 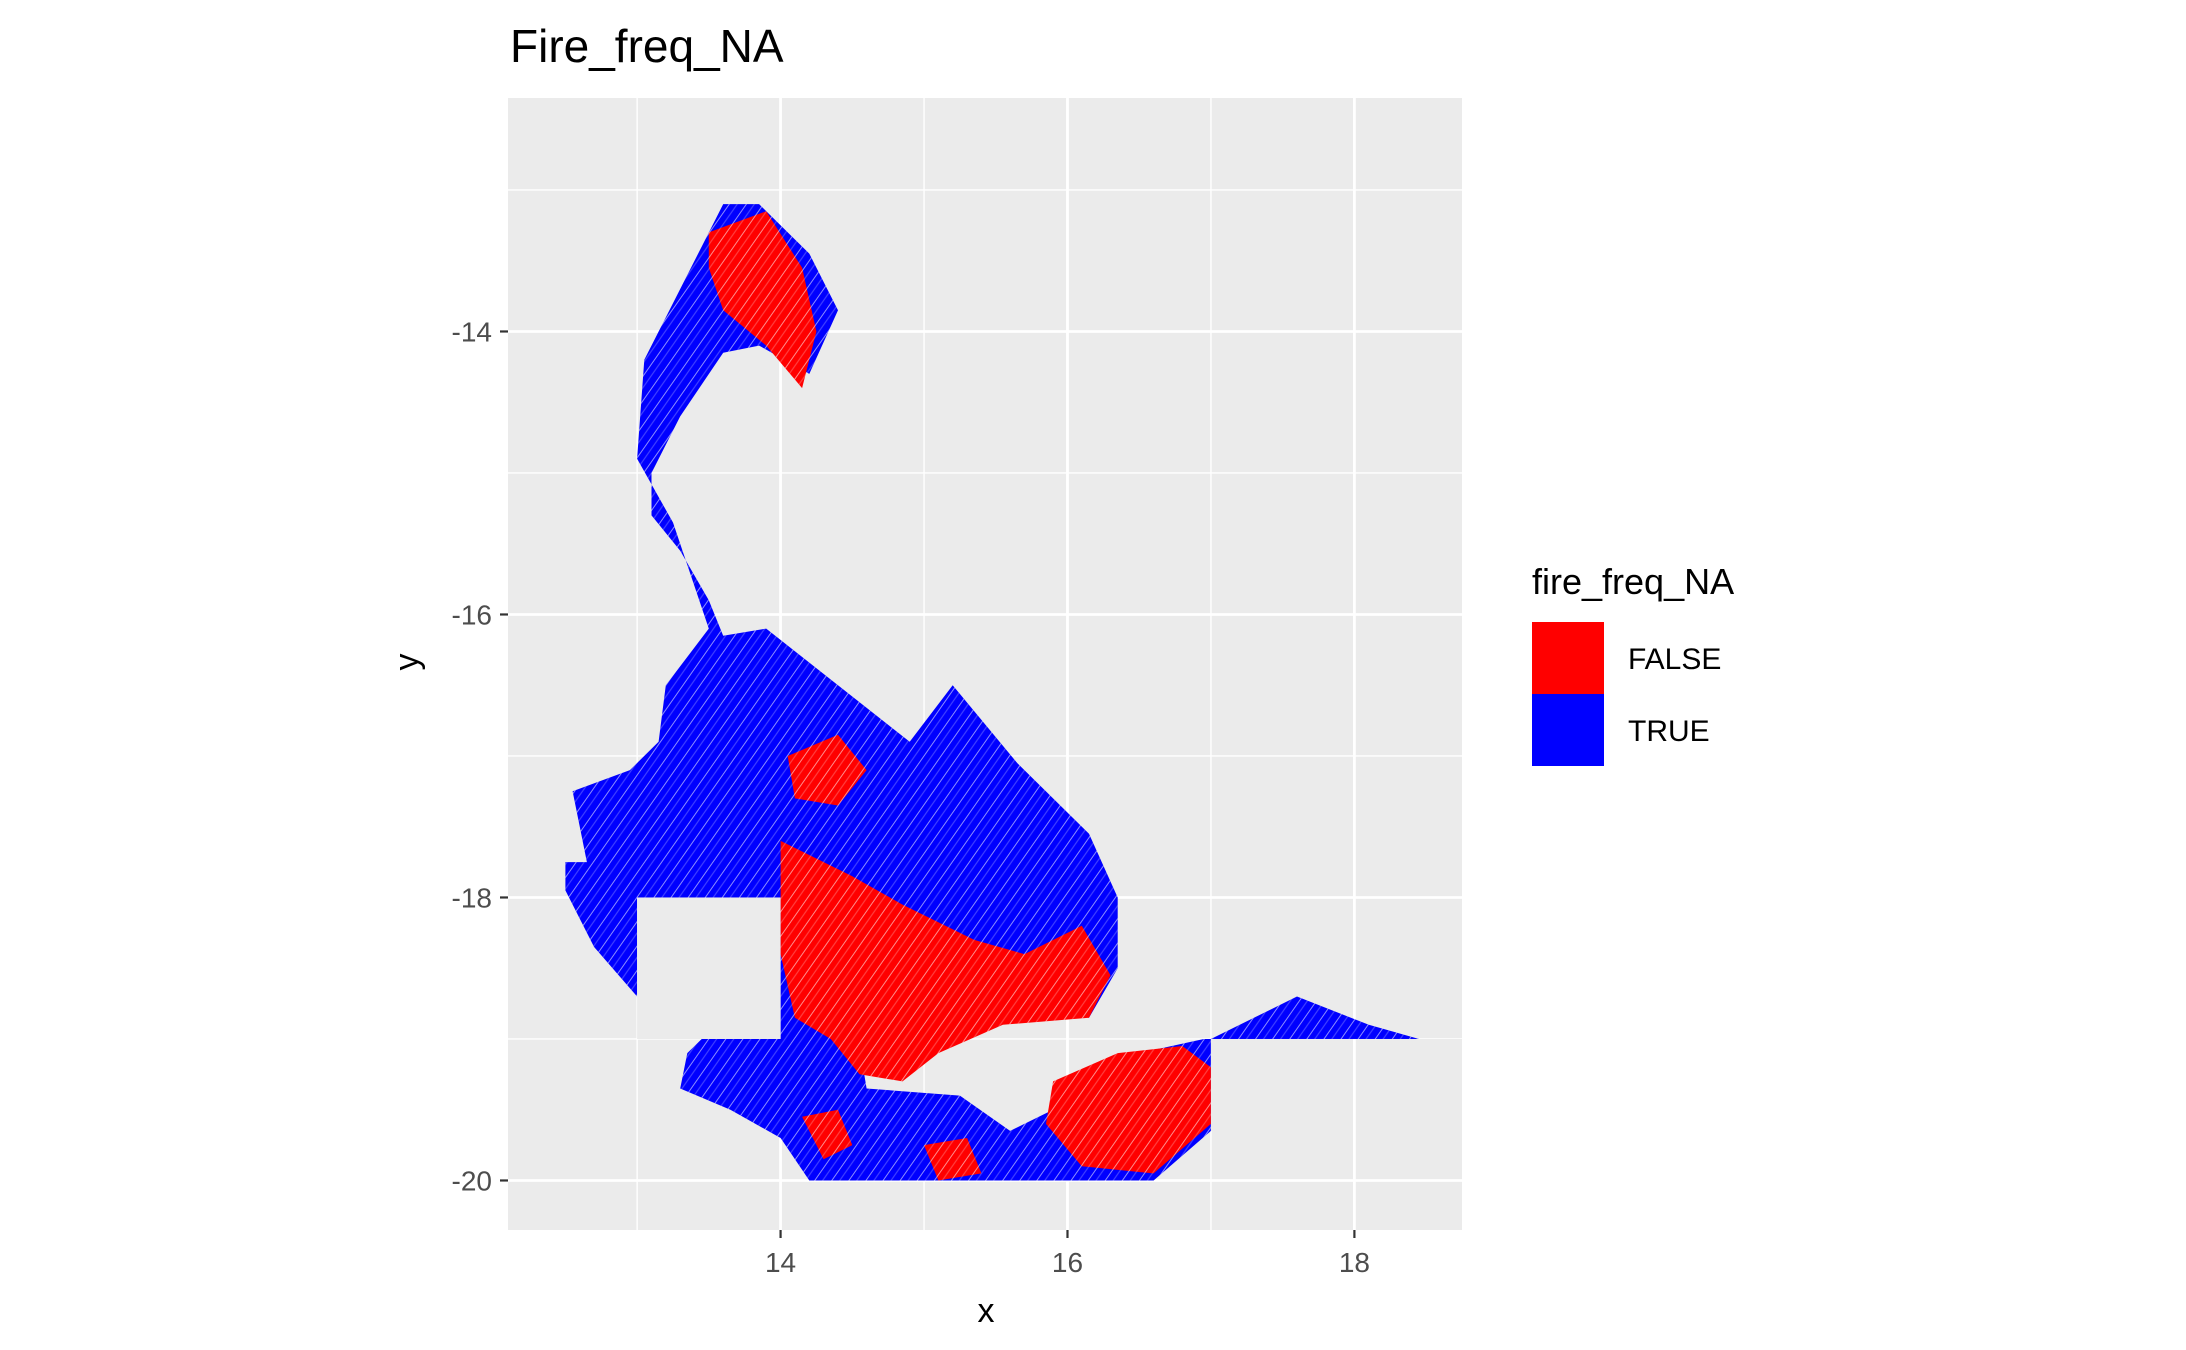 I want to click on legend-label-false: FALSE, so click(x=1674, y=659).